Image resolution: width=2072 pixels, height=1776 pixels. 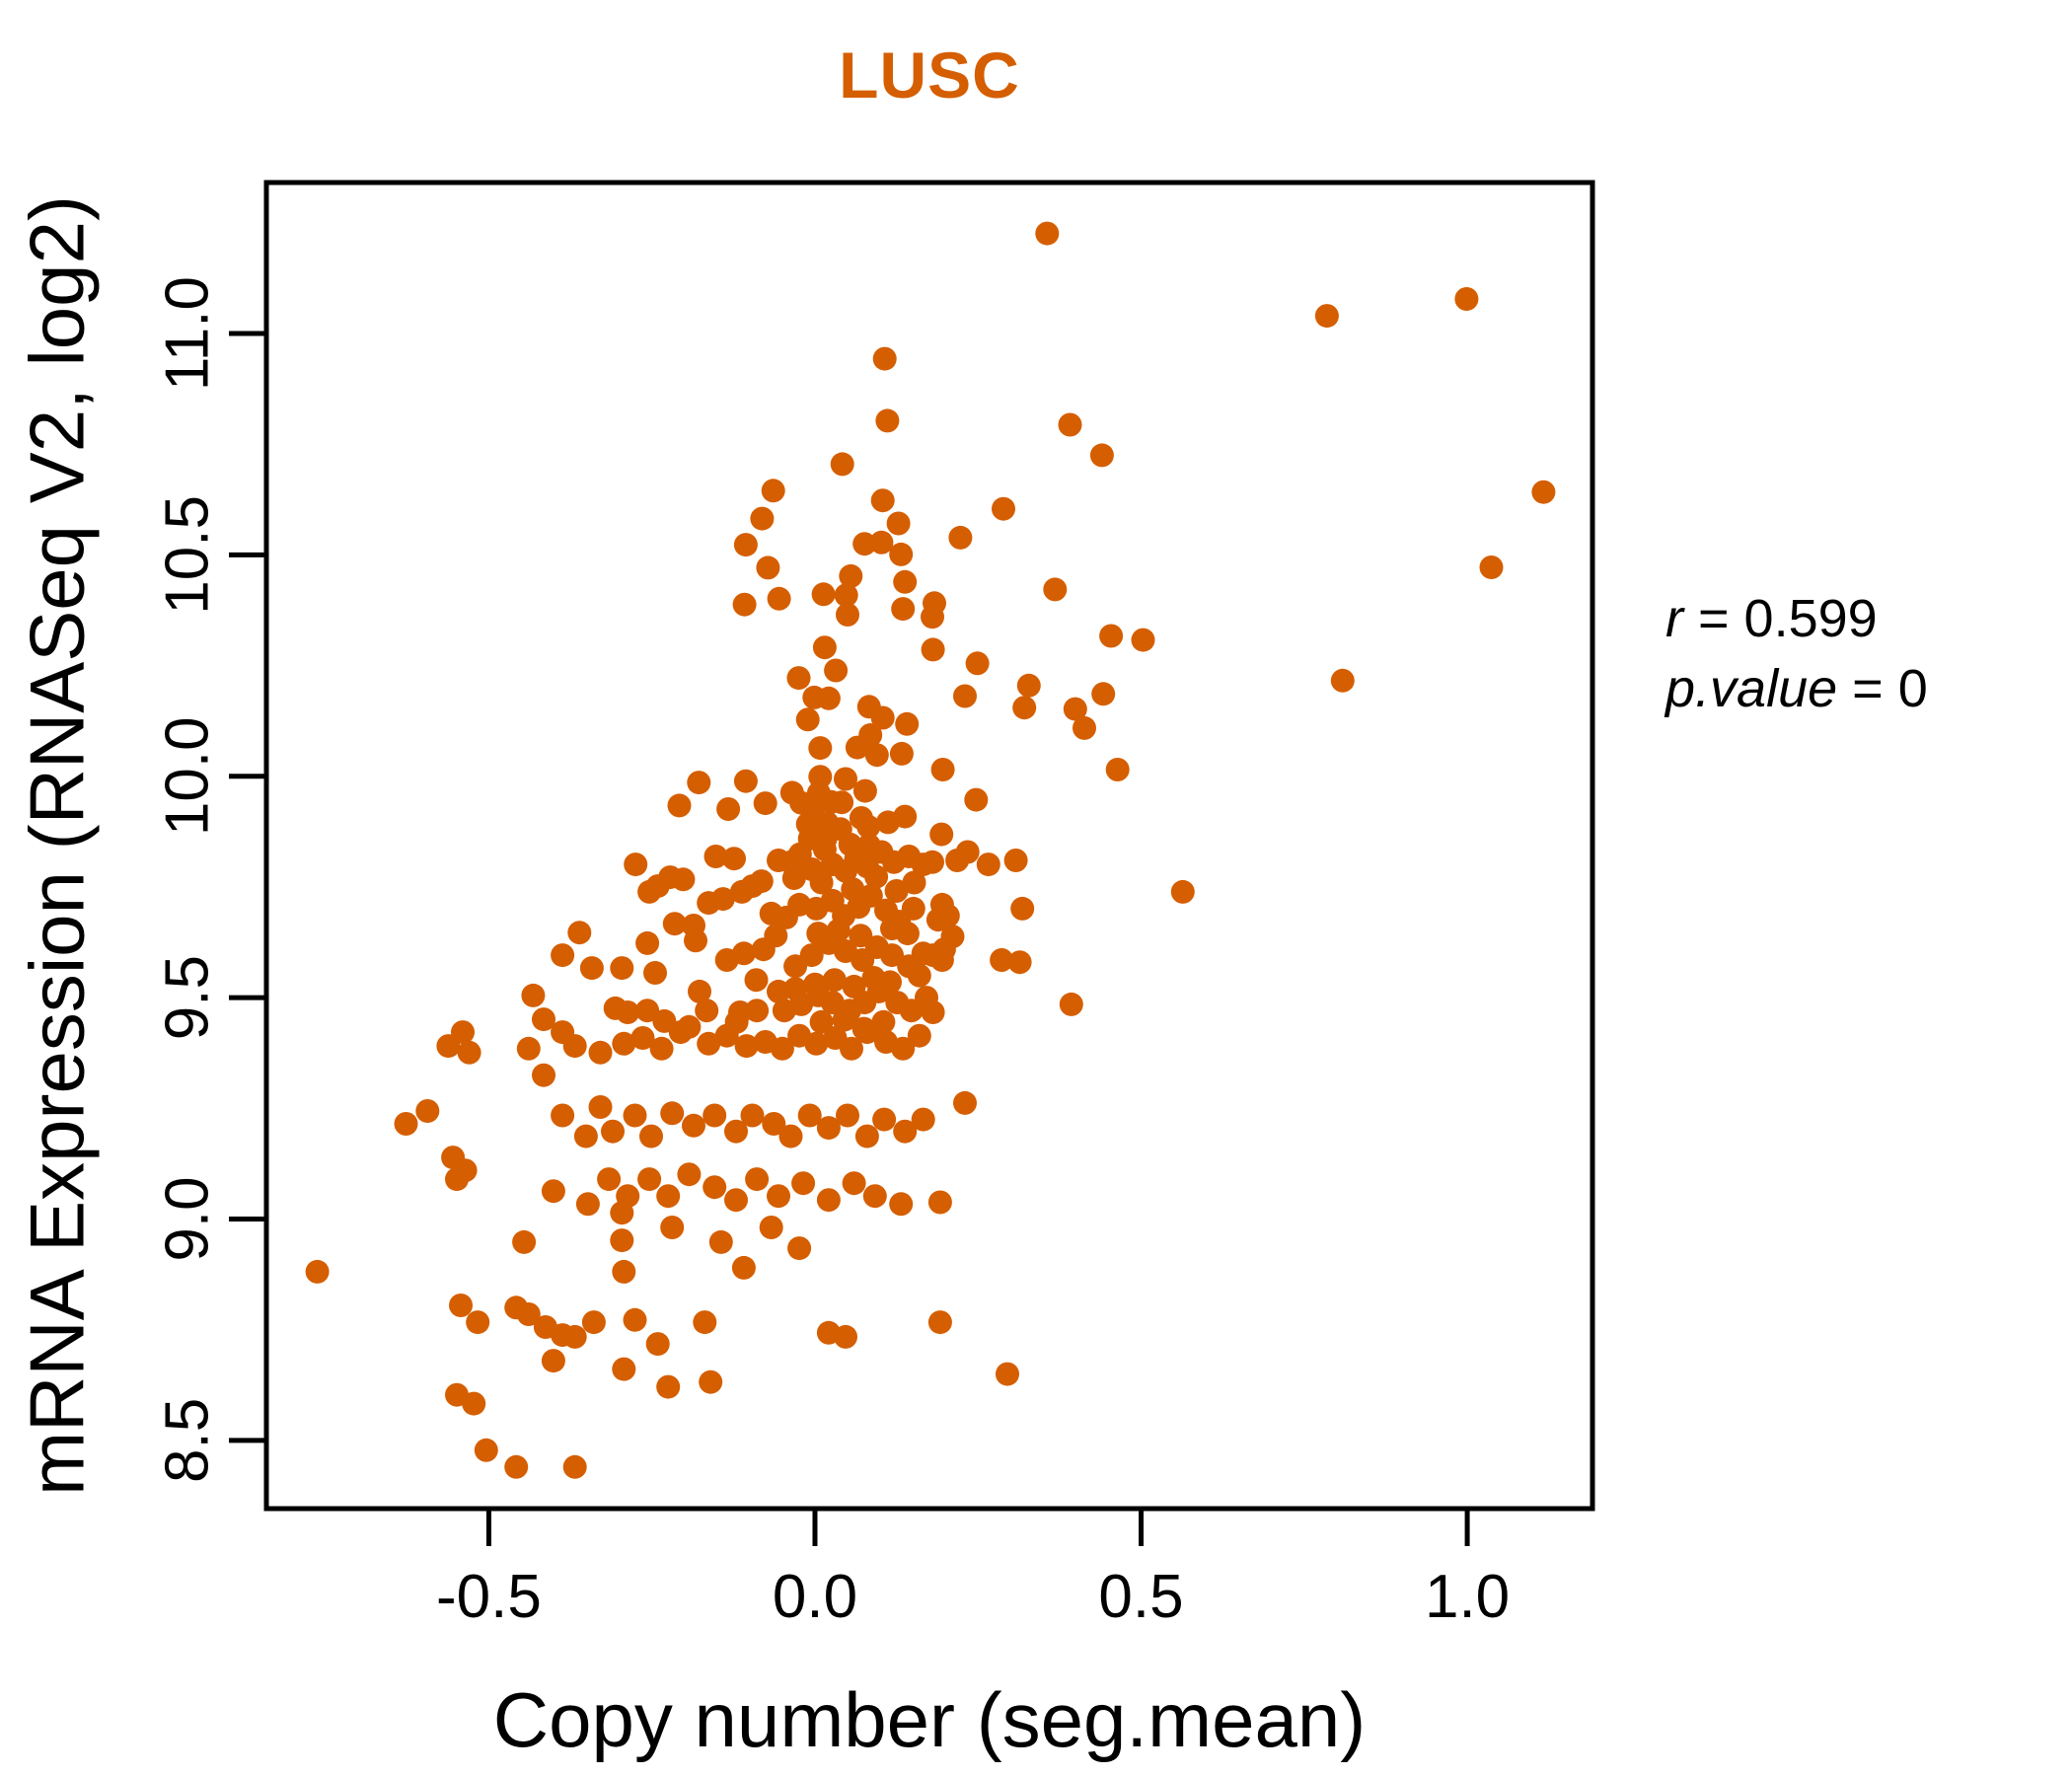 I want to click on y-tick-label: 11.0, so click(x=188, y=333).